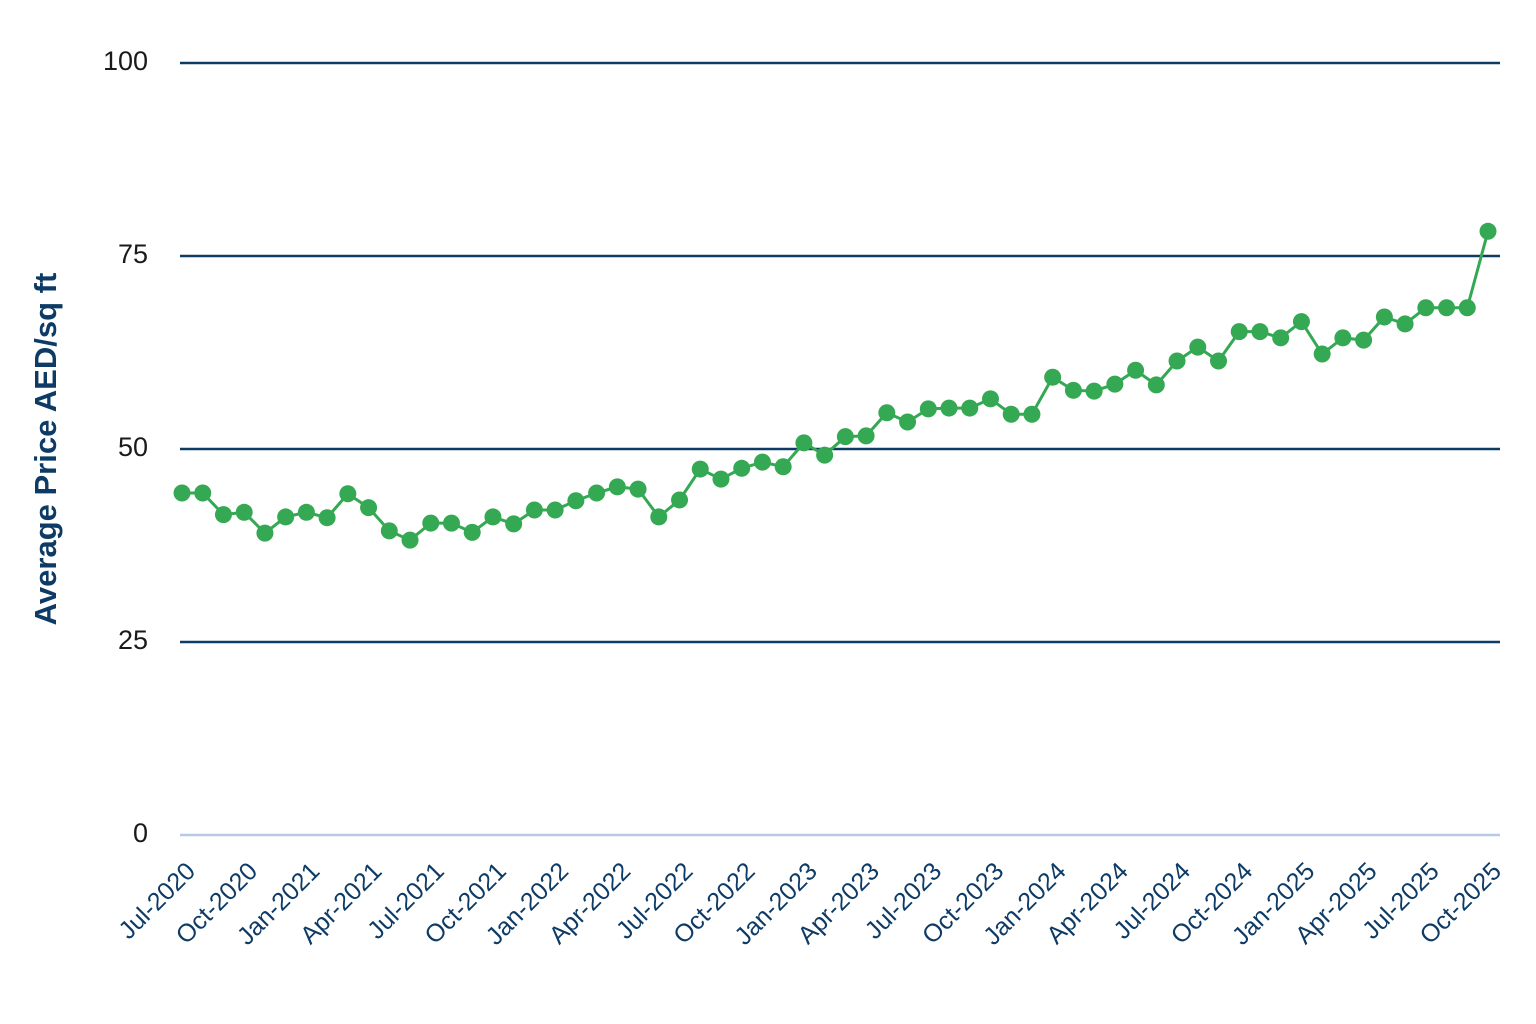 Image resolution: width=1536 pixels, height=1024 pixels. Describe the element at coordinates (125, 61) in the screenshot. I see `y-tick-label: 100` at that location.